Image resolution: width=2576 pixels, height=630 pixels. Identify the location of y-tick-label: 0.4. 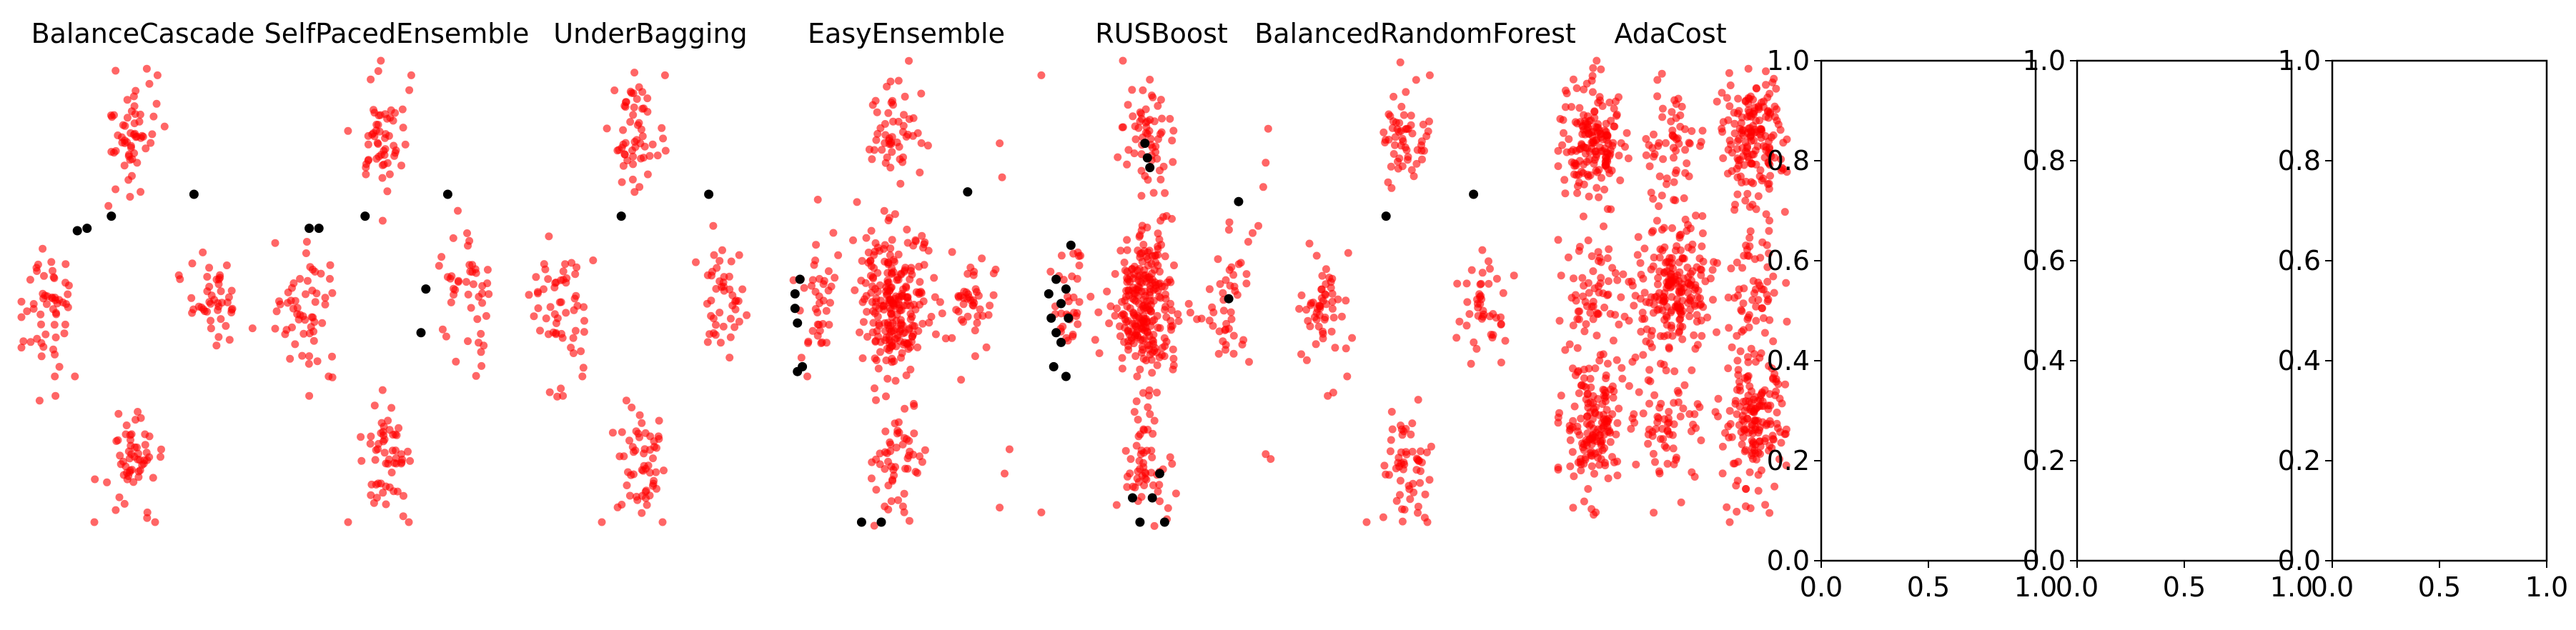
(1789, 360).